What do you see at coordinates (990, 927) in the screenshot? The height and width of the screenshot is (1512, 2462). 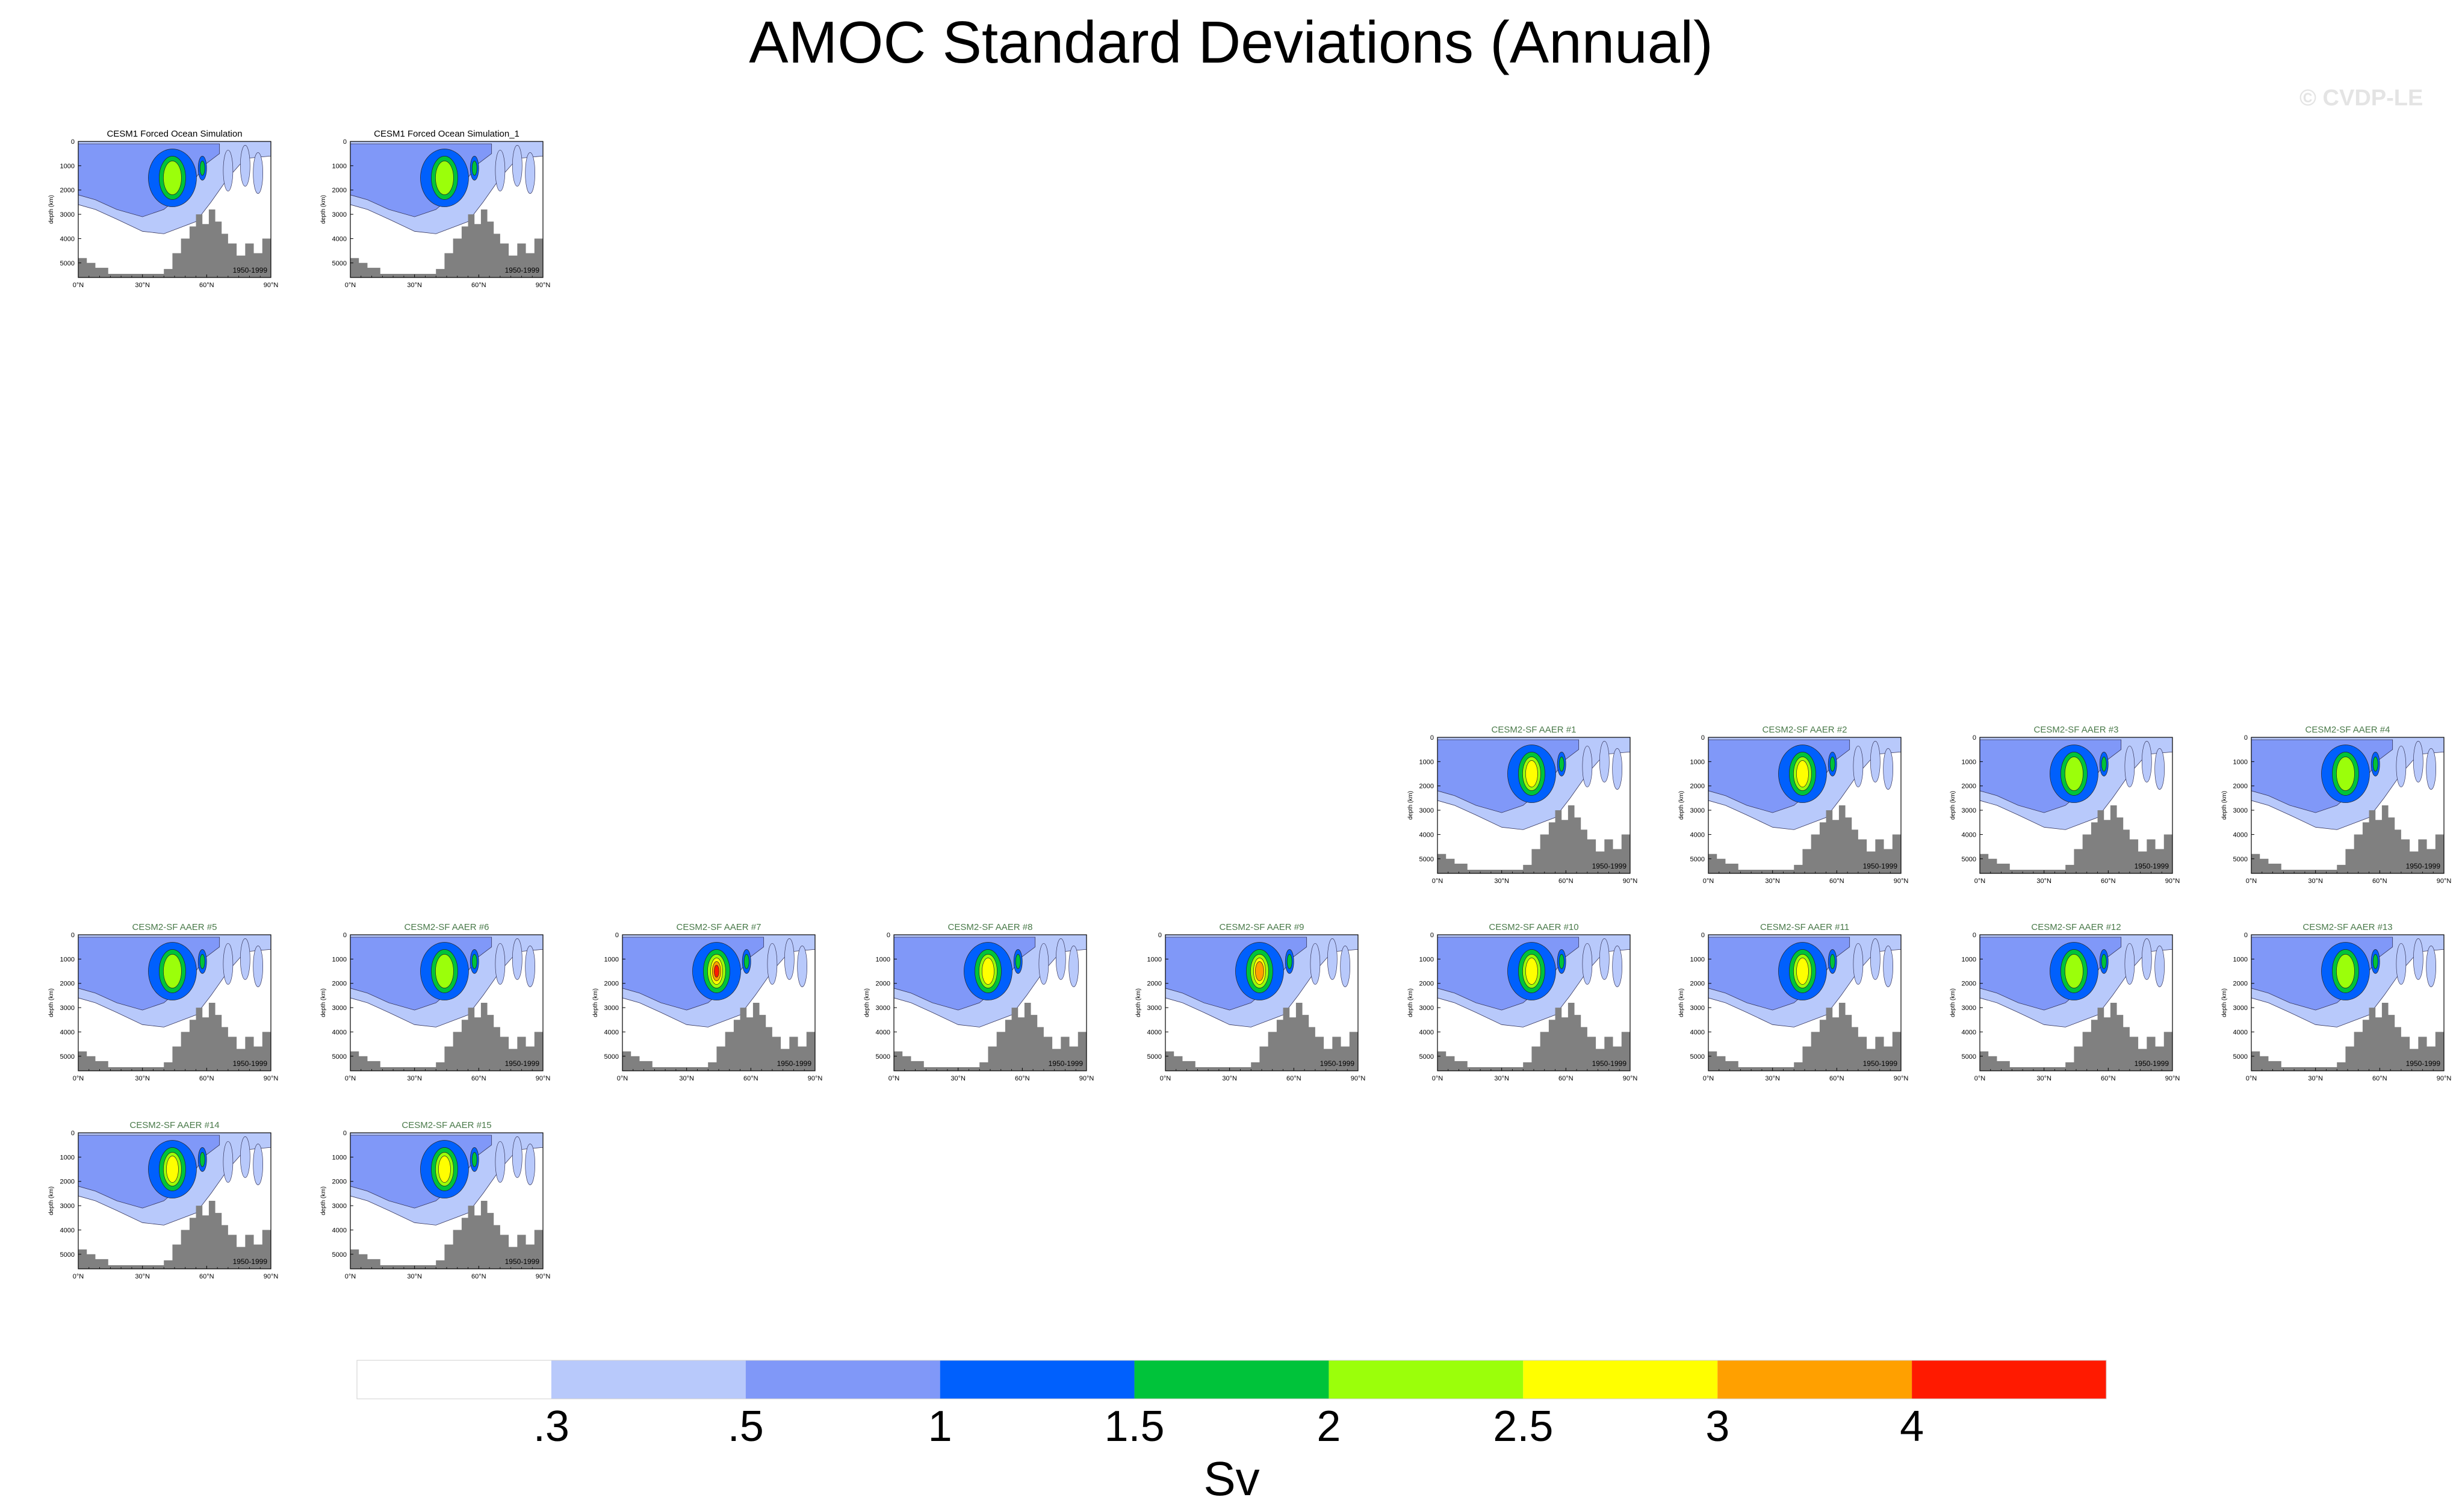 I see `panel-title: CESM2-SF AAER #8` at bounding box center [990, 927].